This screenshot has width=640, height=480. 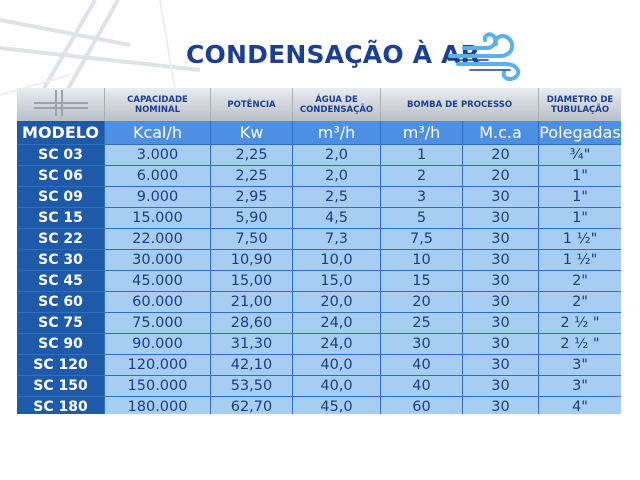 I want to click on model-cell: SC 15, so click(x=61, y=218).